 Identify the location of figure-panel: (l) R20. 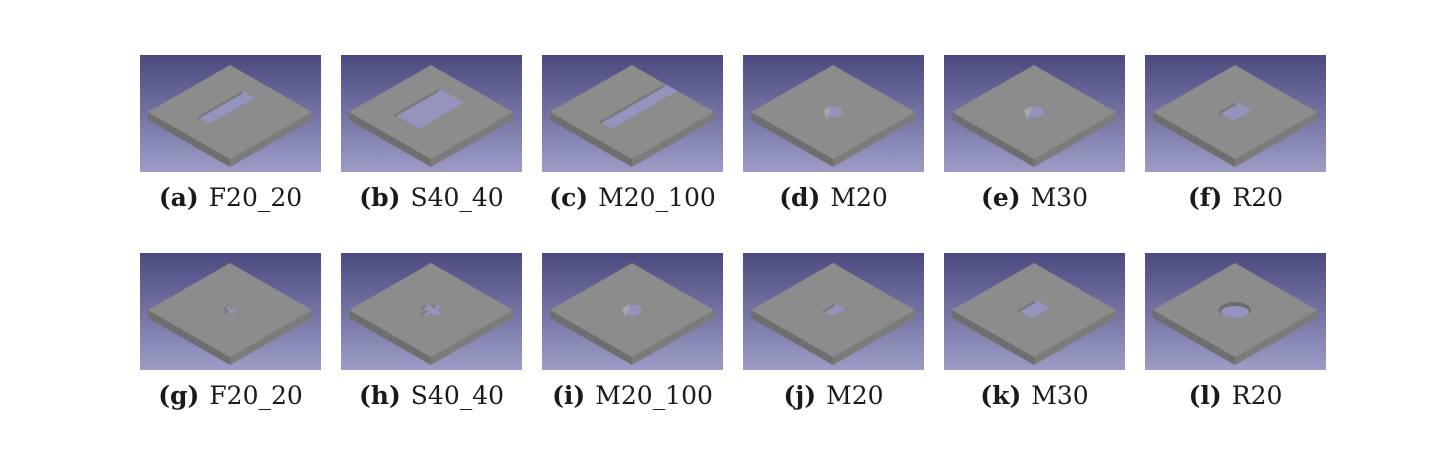
(1235, 331).